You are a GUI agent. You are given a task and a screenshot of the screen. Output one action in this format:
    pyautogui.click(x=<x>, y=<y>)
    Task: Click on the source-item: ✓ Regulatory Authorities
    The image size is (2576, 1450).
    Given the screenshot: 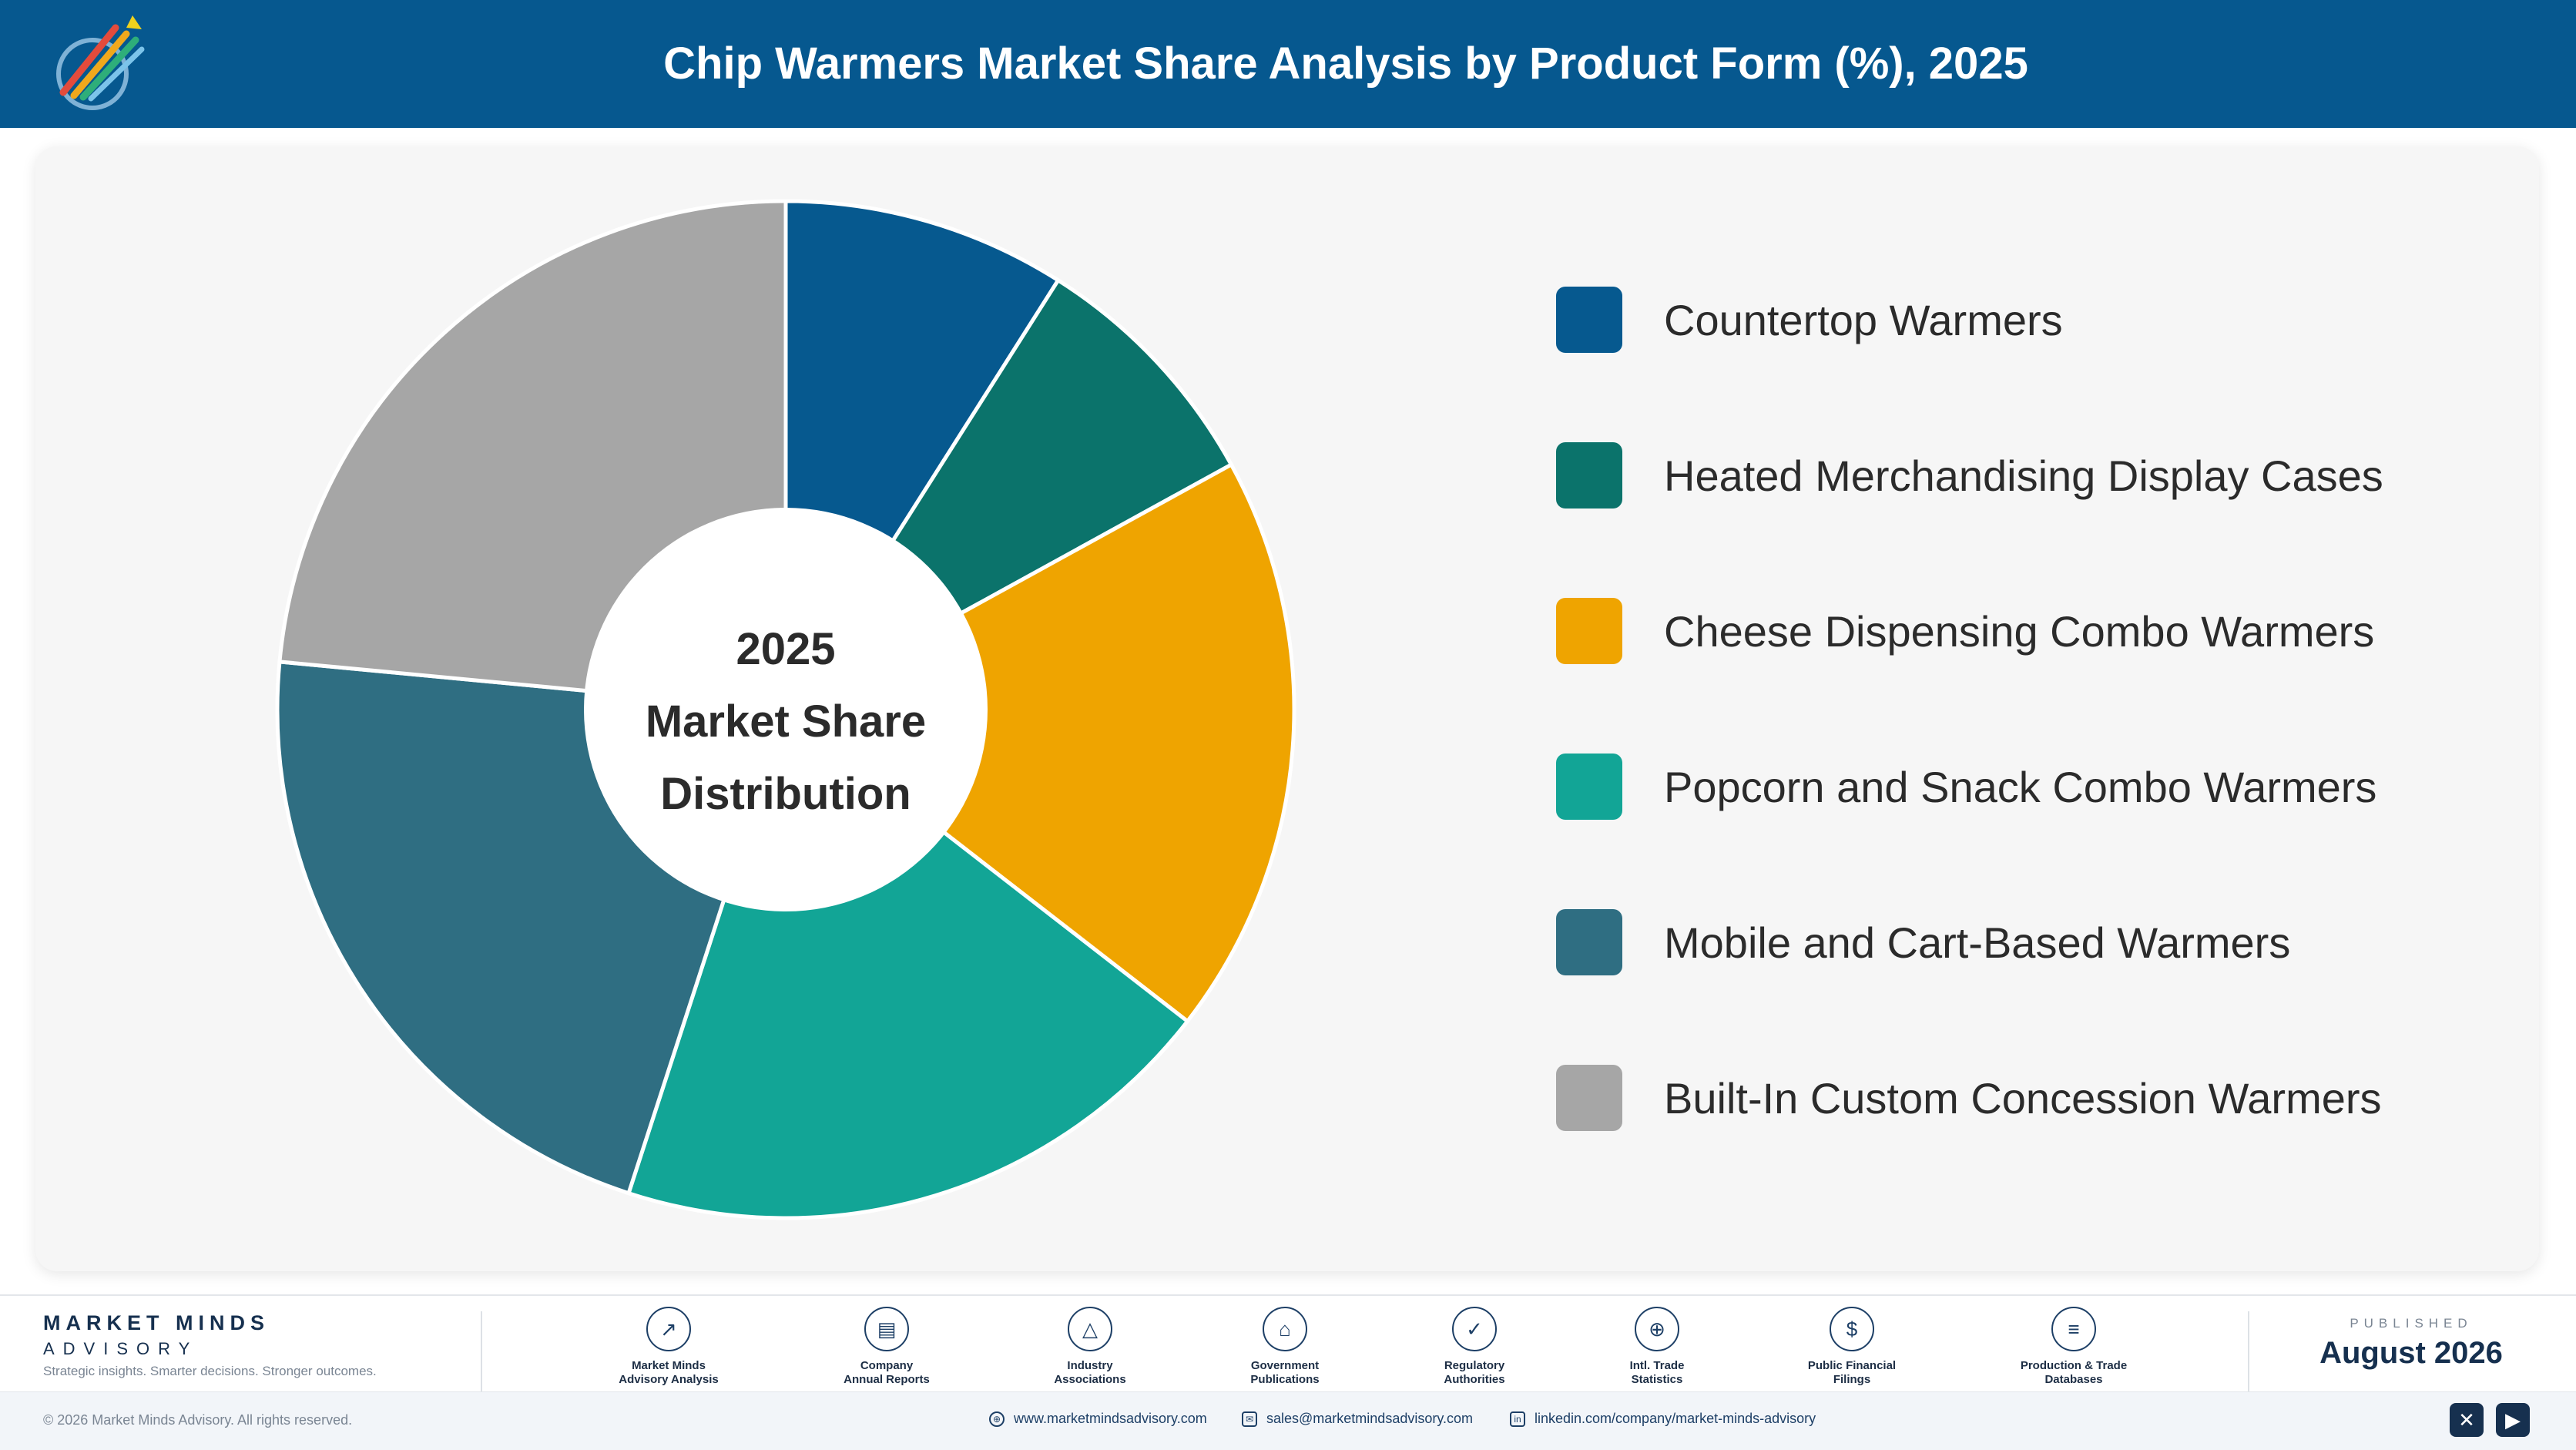 What is the action you would take?
    pyautogui.click(x=1474, y=1347)
    